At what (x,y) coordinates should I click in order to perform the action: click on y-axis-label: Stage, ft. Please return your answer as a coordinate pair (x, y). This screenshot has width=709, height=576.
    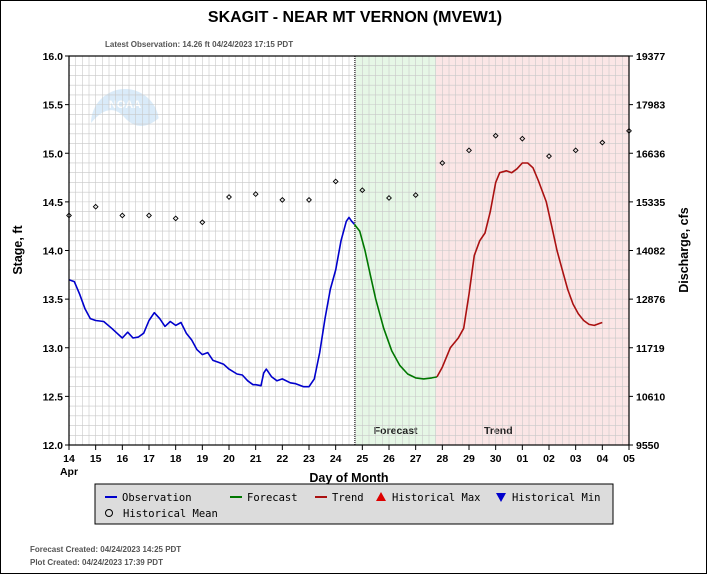
    Looking at the image, I should click on (18, 250).